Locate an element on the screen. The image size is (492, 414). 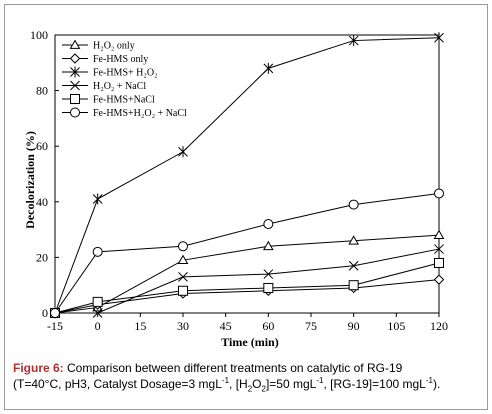
legend-label-2: Fe-HMS+ H₂O₂ is located at coordinates (125, 73).